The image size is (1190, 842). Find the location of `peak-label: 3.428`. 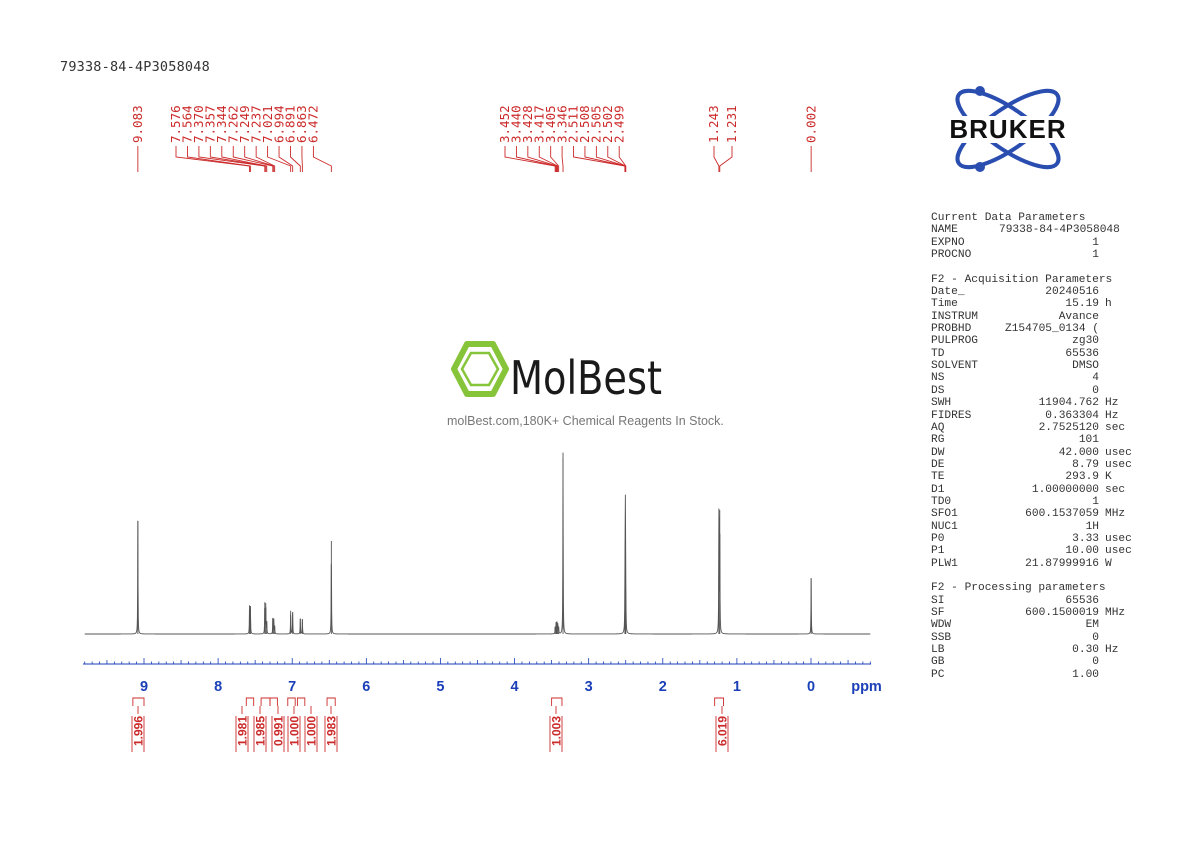

peak-label: 3.428 is located at coordinates (527, 124).